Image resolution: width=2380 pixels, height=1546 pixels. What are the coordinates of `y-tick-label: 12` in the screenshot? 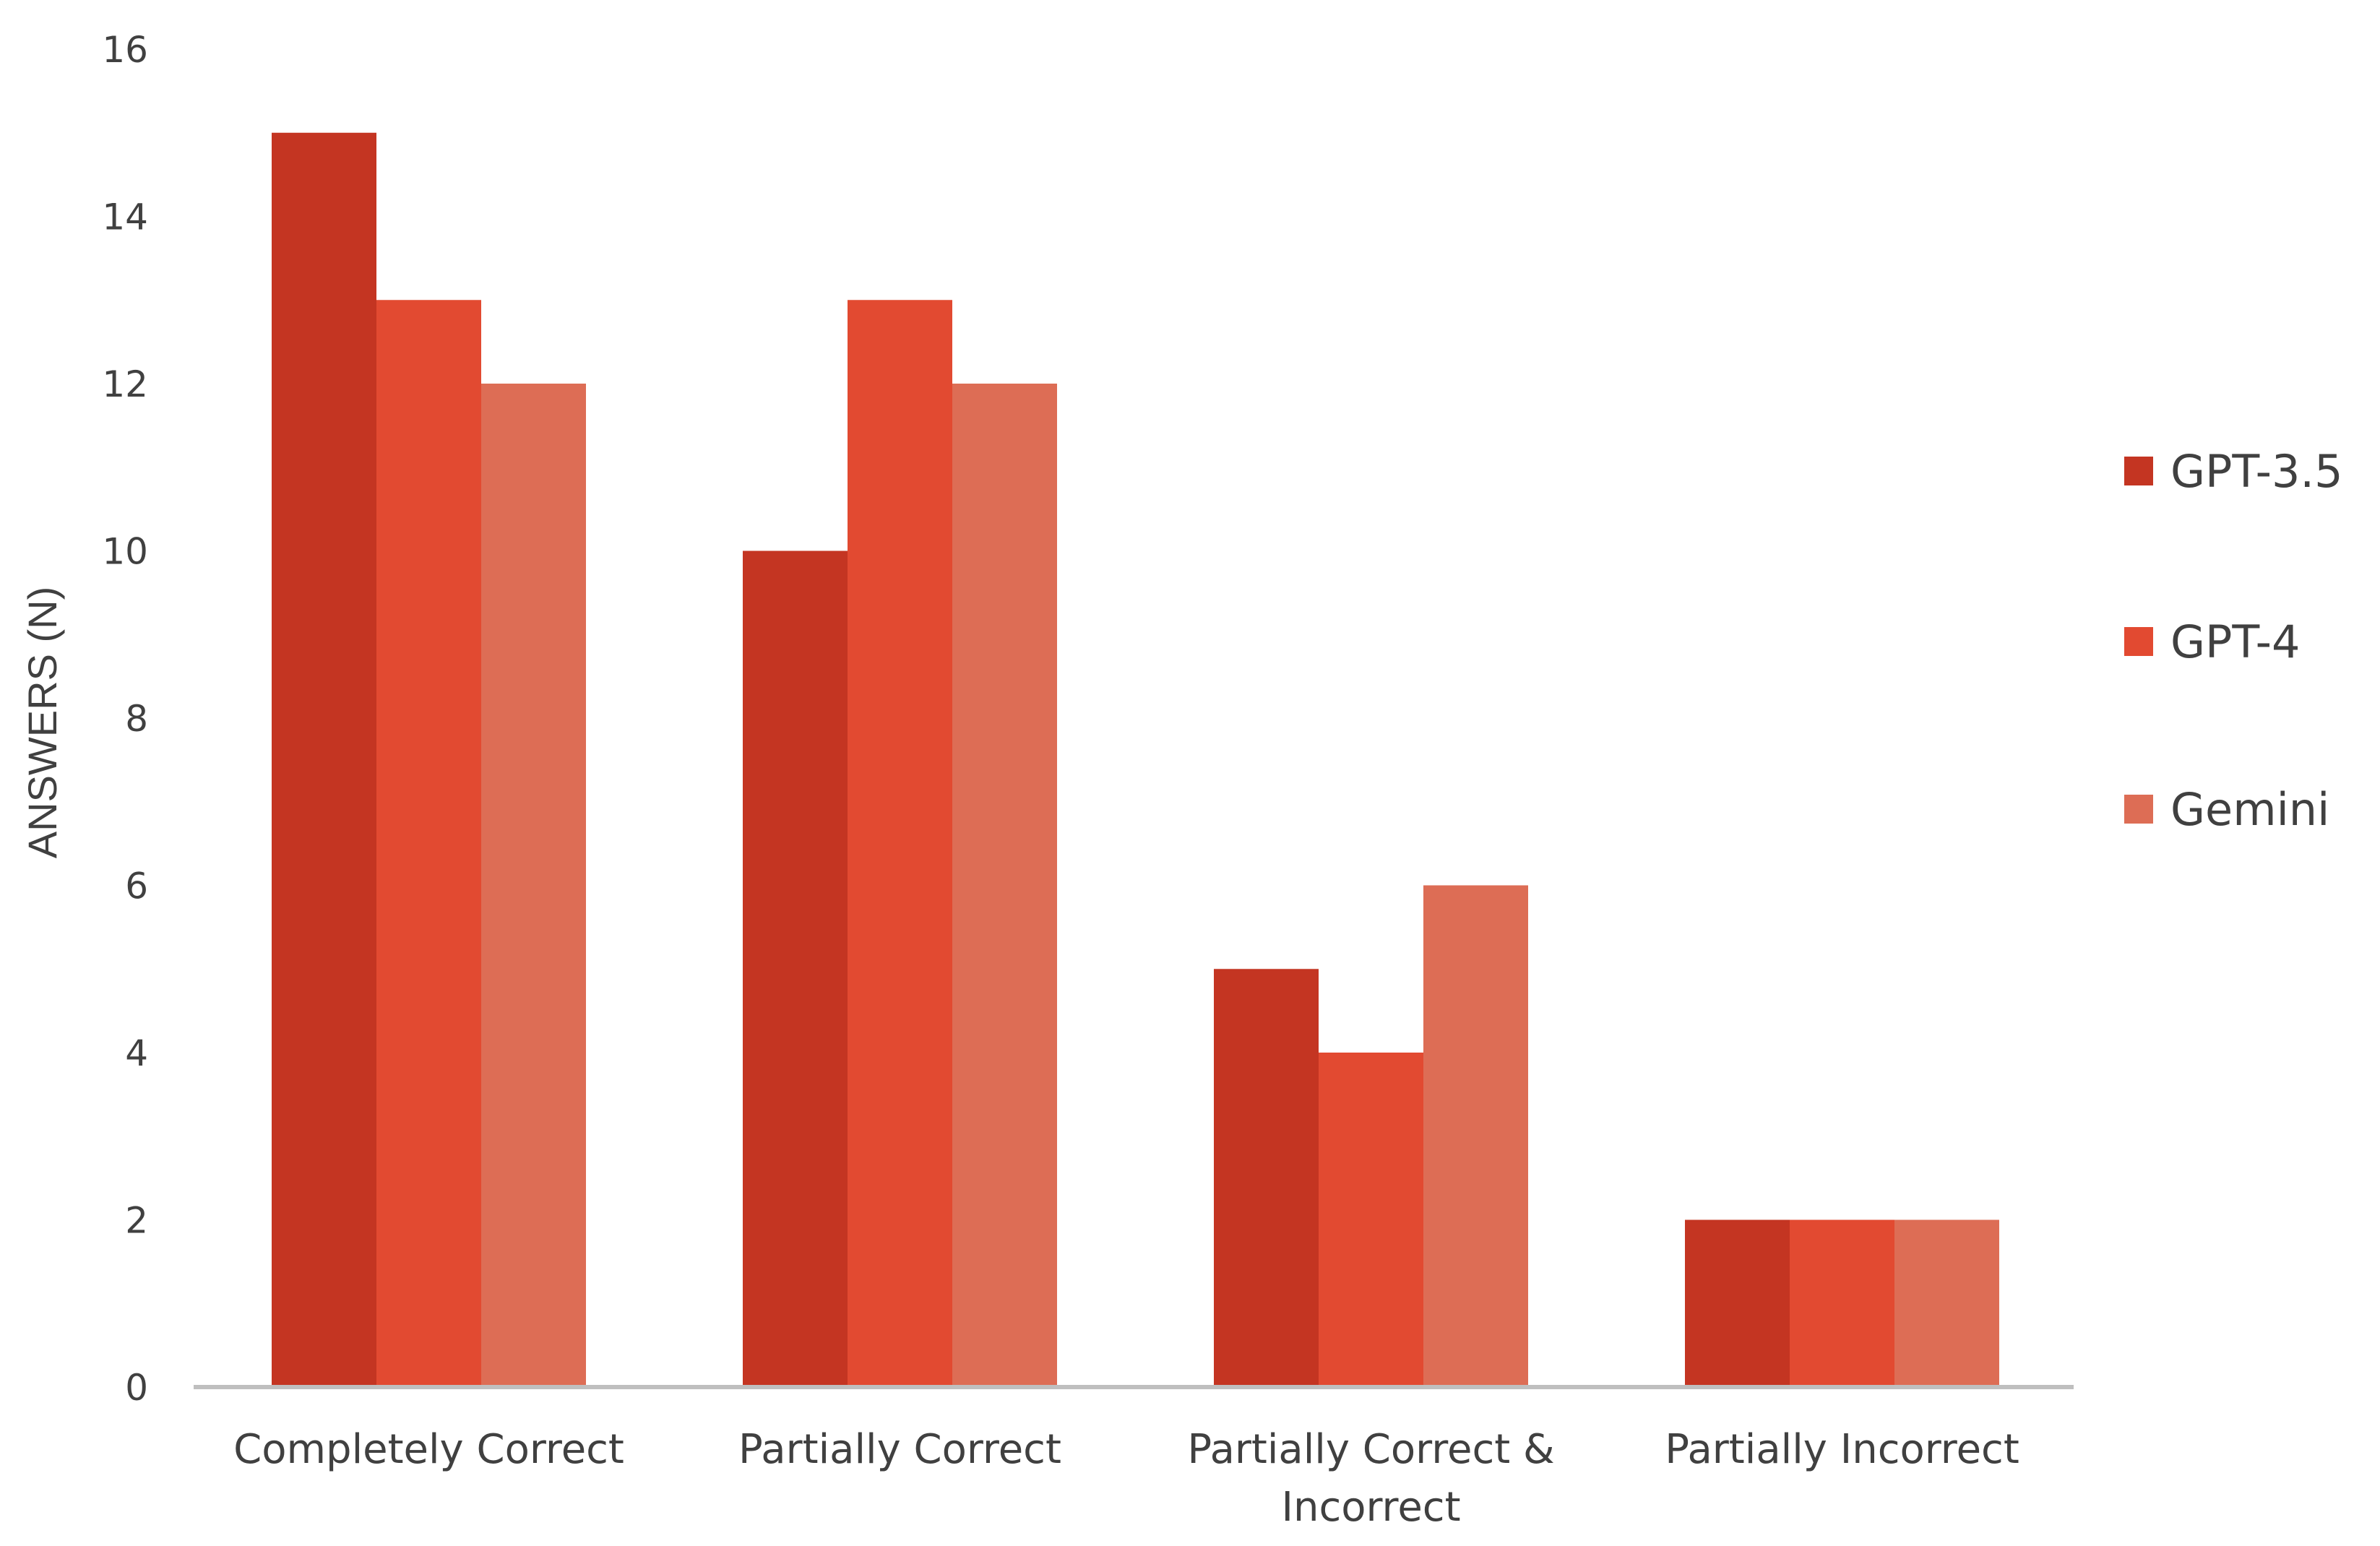 It's located at (125, 384).